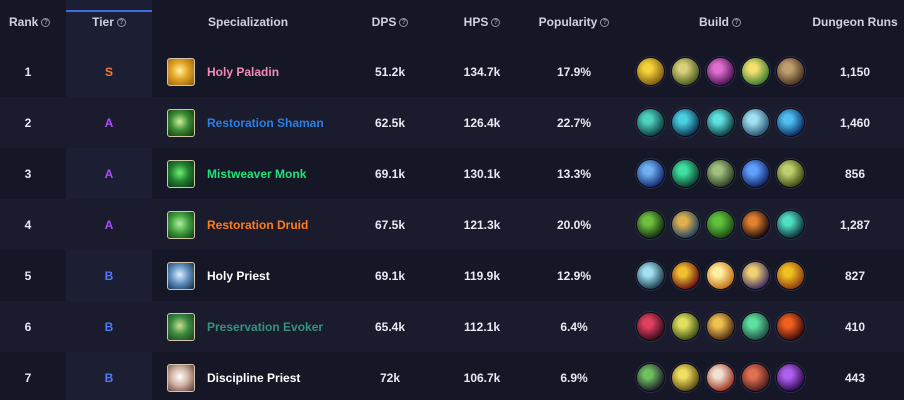 This screenshot has width=904, height=400. Describe the element at coordinates (390, 275) in the screenshot. I see `dps-value: 69.1k` at that location.